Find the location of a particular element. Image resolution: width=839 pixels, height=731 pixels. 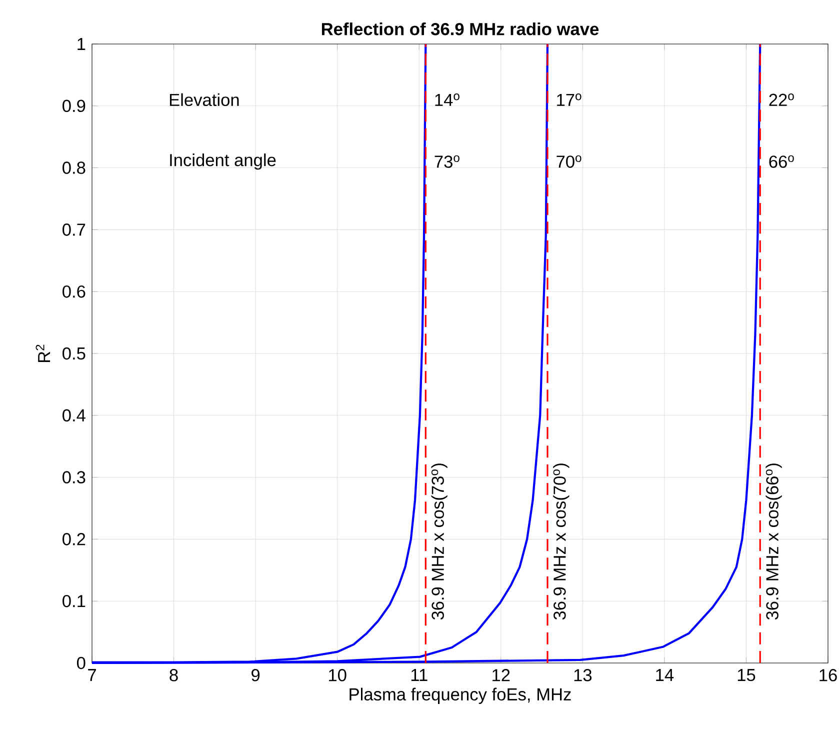

y-tick-label: 0.7 is located at coordinates (74, 230).